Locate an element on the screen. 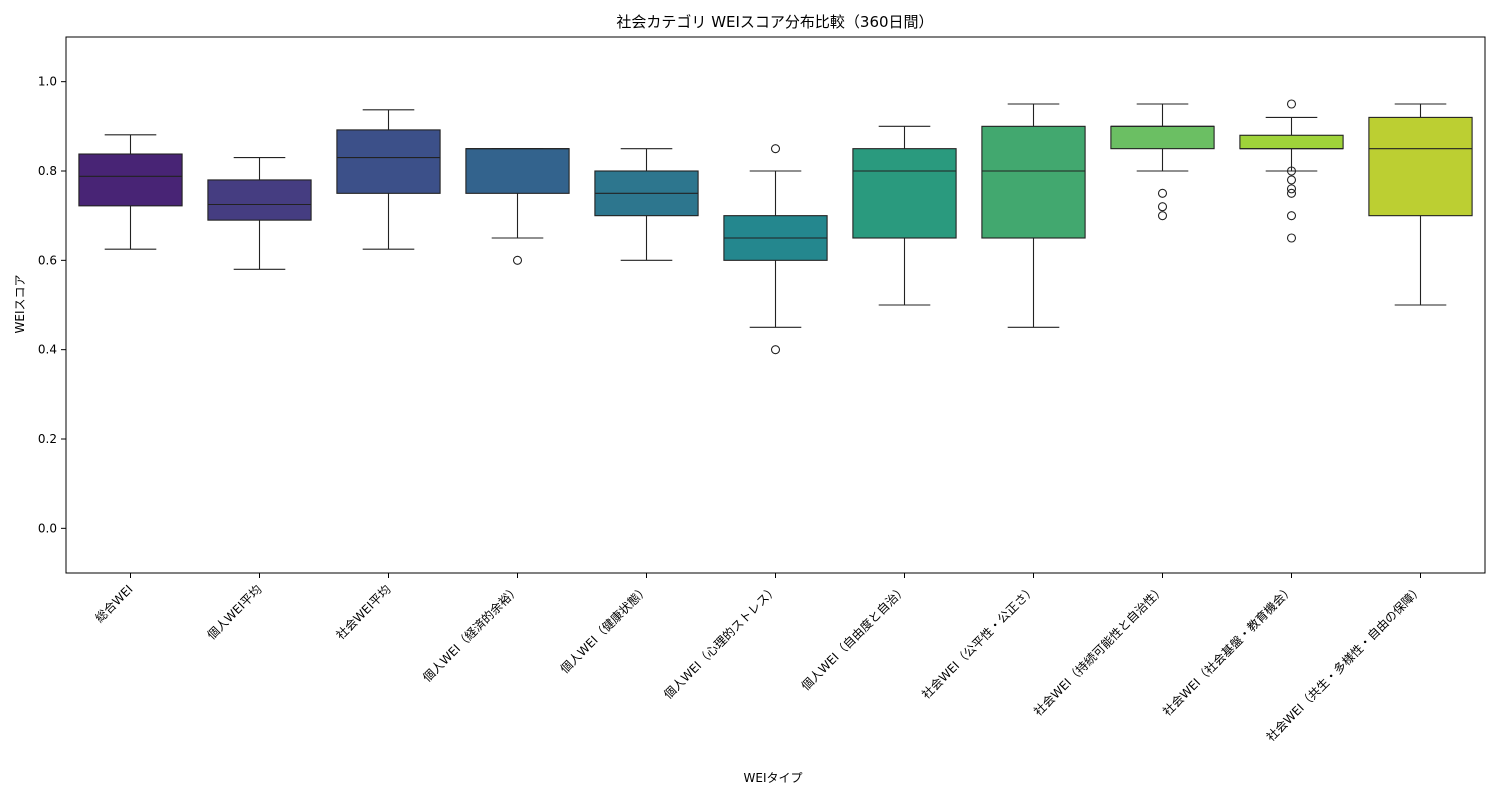  x-tick-label: 個人WEI（心理的ストレス） is located at coordinates (720, 642).